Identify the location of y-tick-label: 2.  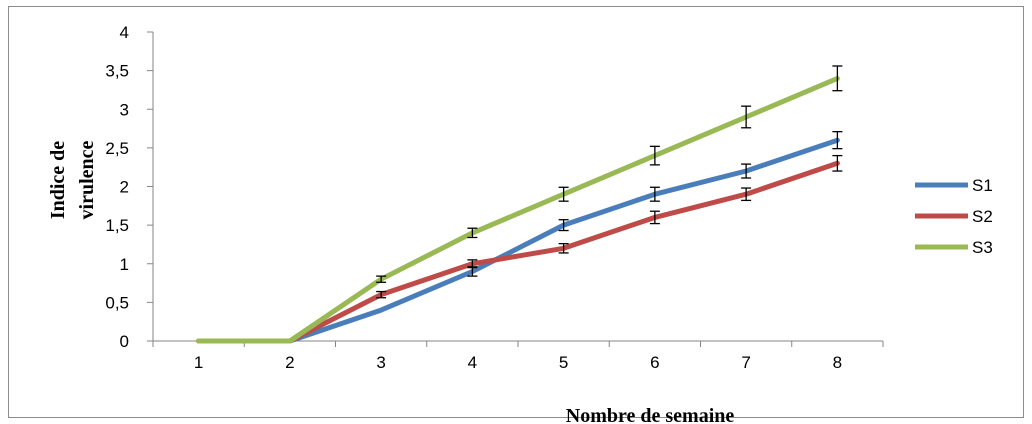
(124, 187).